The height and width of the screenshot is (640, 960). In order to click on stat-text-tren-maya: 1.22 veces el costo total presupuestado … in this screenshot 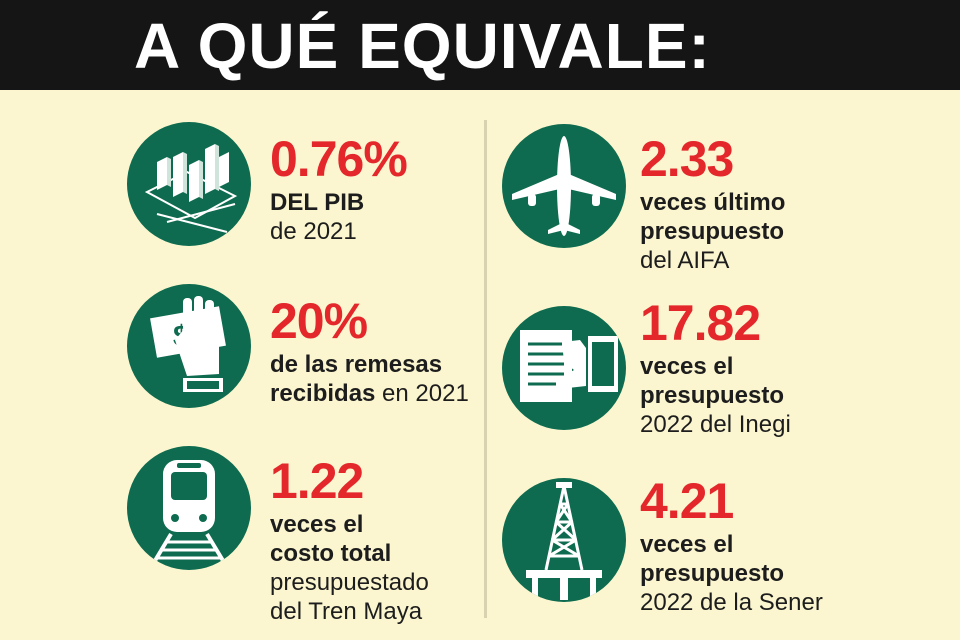, I will do `click(349, 541)`.